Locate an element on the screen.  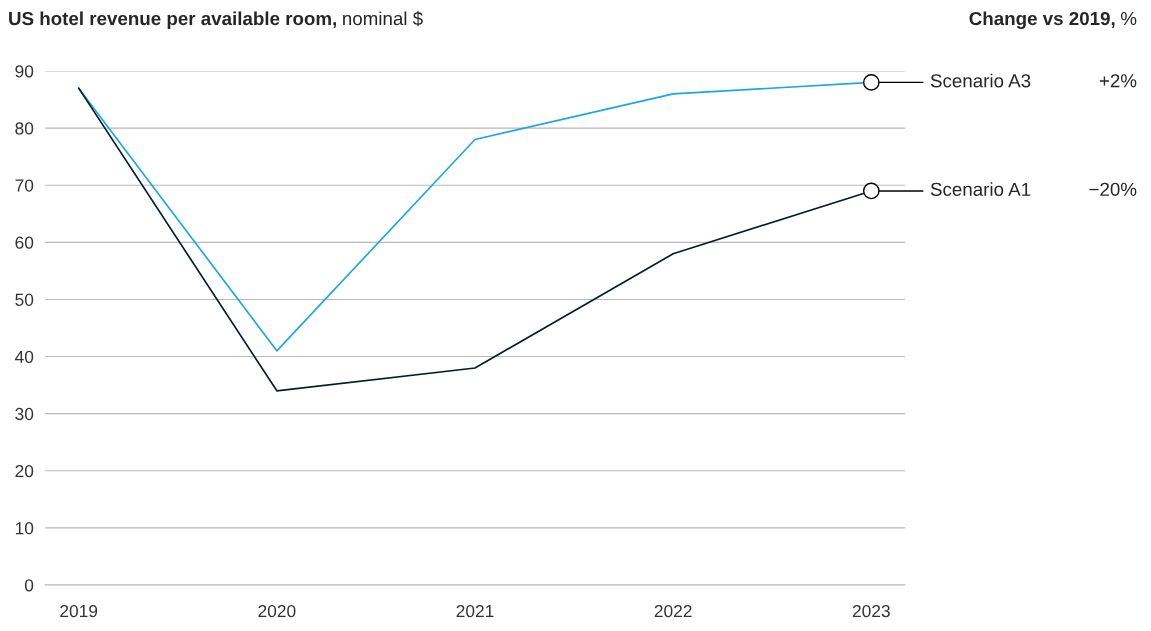
x-tick-label: 2022 is located at coordinates (673, 611).